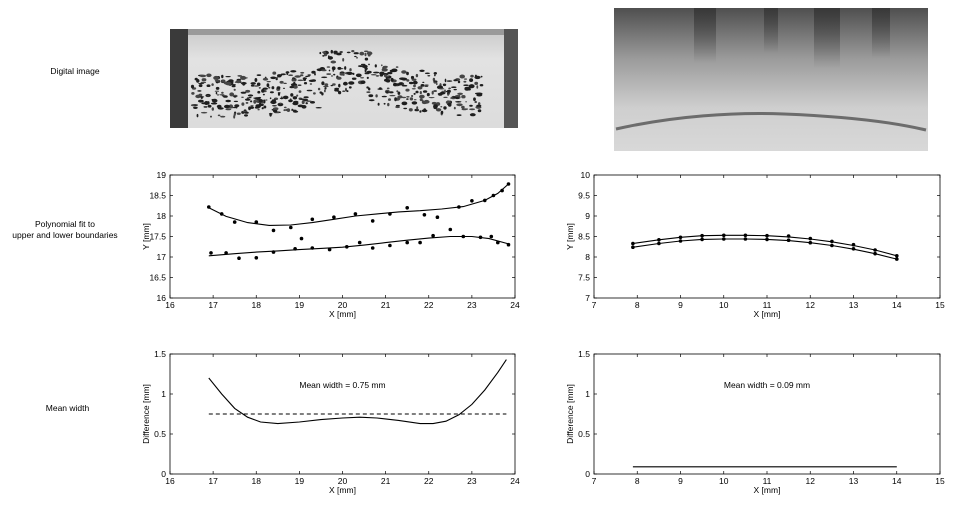  Describe the element at coordinates (162, 257) in the screenshot. I see `y-tick-label: 17` at that location.